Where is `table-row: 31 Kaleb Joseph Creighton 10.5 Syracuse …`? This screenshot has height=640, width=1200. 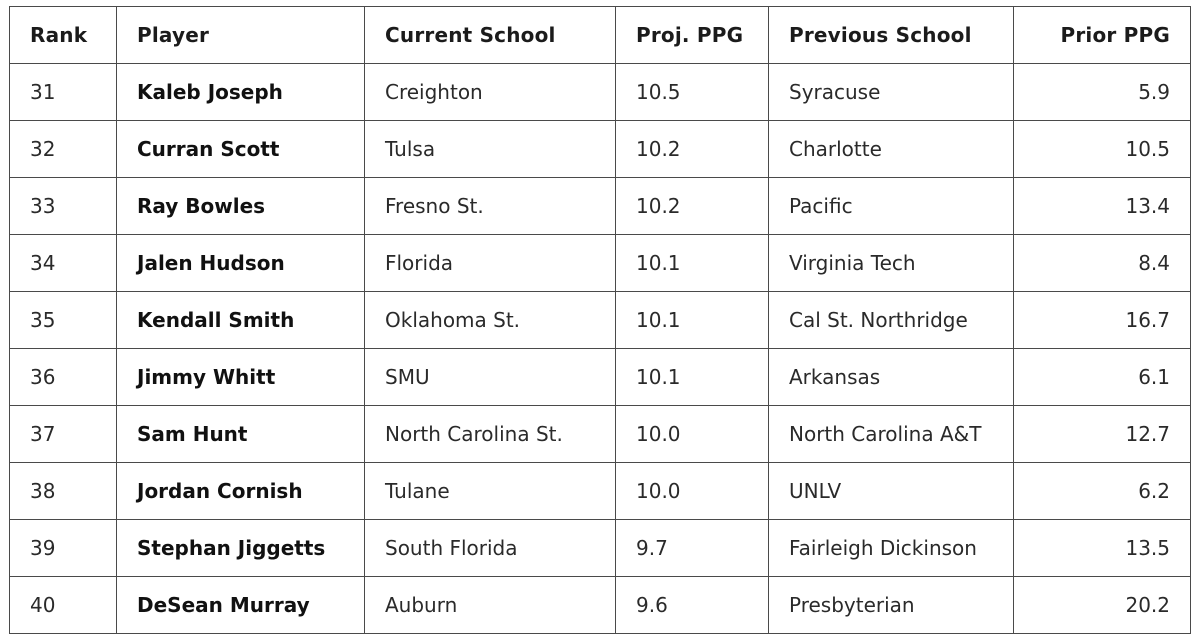 table-row: 31 Kaleb Joseph Creighton 10.5 Syracuse … is located at coordinates (600, 92).